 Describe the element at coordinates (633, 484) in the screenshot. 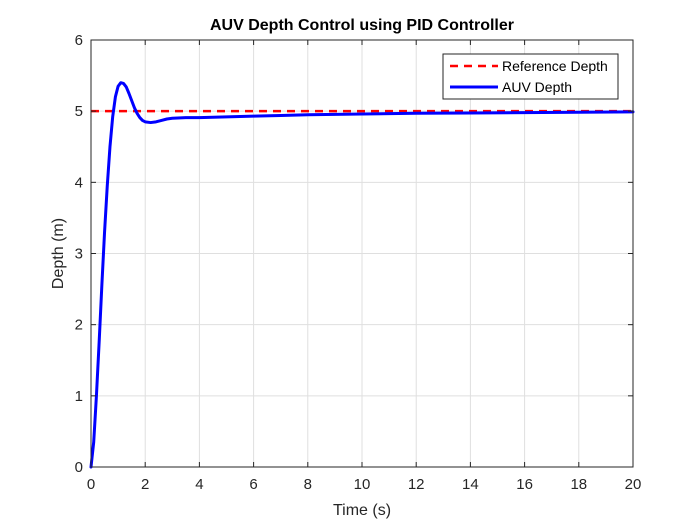

I see `x-tick-label: 20` at that location.